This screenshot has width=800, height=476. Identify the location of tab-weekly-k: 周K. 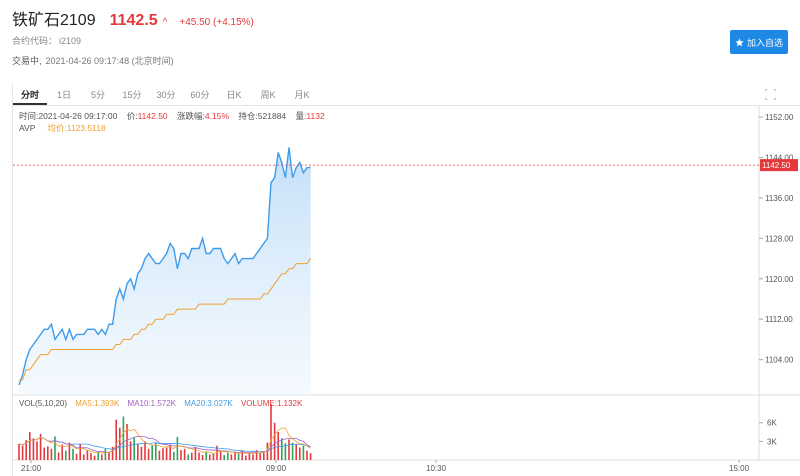
(268, 95).